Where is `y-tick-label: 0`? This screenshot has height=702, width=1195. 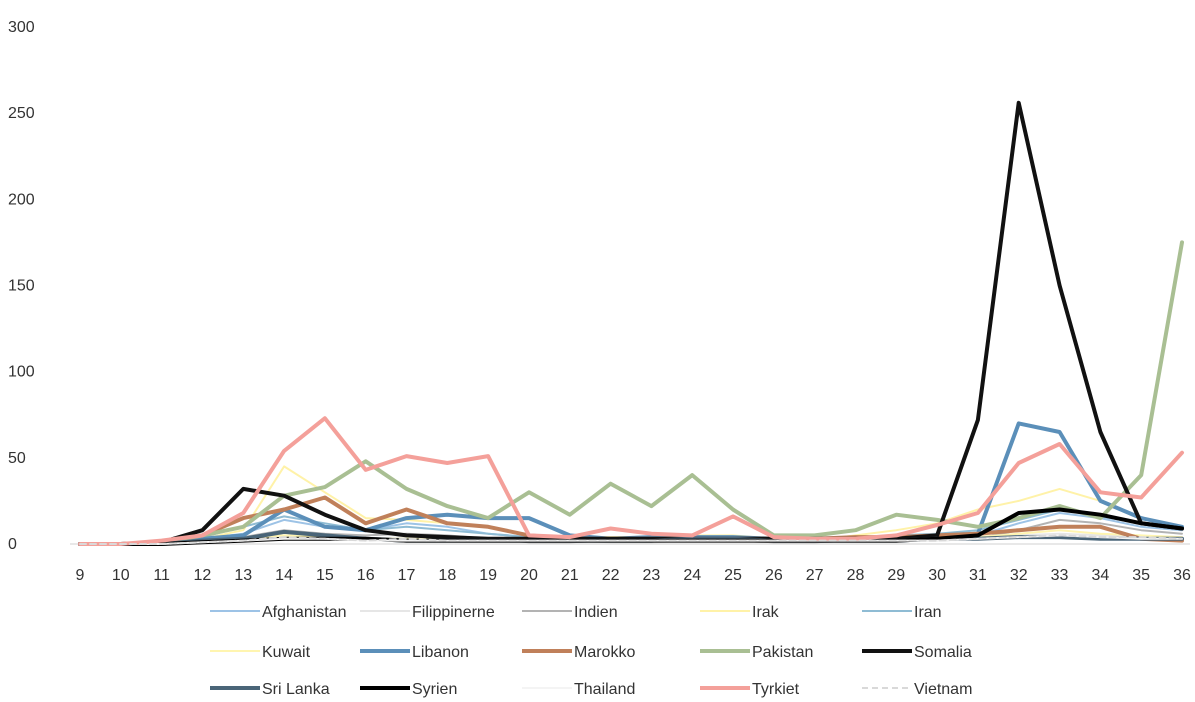 y-tick-label: 0 is located at coordinates (12, 544).